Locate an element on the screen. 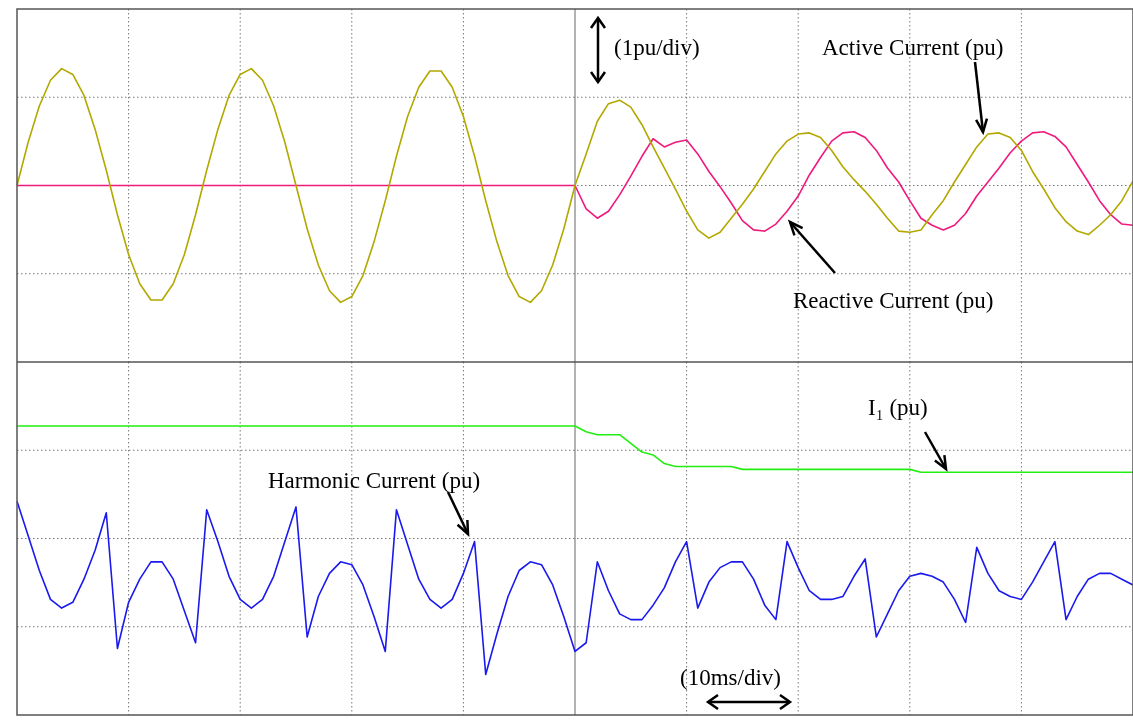 Image resolution: width=1133 pixels, height=728 pixels. series-label: Harmonic Current (pu) is located at coordinates (374, 480).